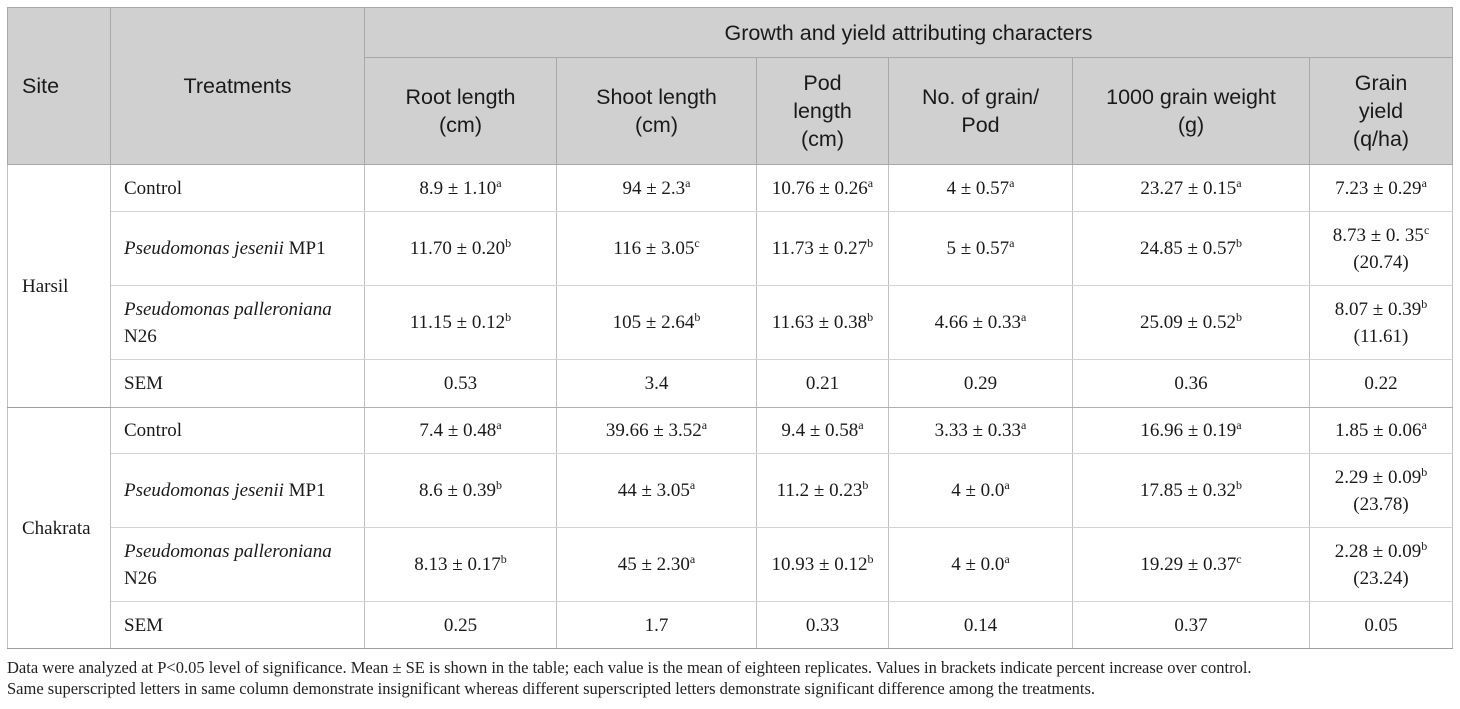  I want to click on mean-se-value: 8.6 ± 0.39, so click(457, 490).